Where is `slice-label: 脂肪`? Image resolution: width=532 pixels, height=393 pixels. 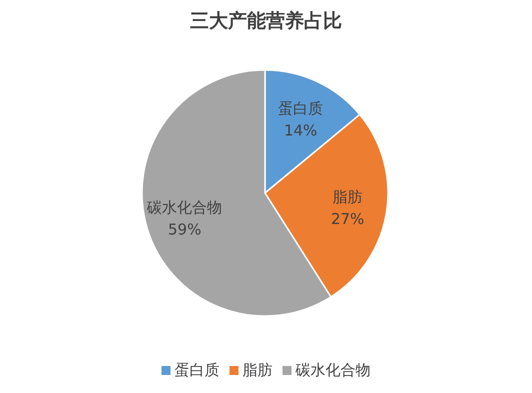
slice-label: 脂肪 is located at coordinates (347, 197).